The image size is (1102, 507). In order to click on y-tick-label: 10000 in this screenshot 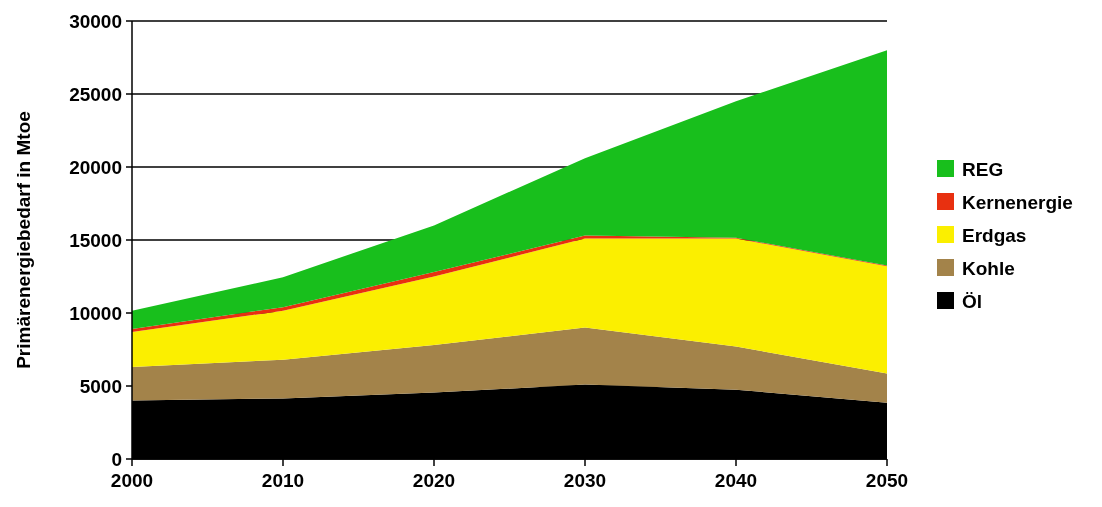, I will do `click(95, 313)`.